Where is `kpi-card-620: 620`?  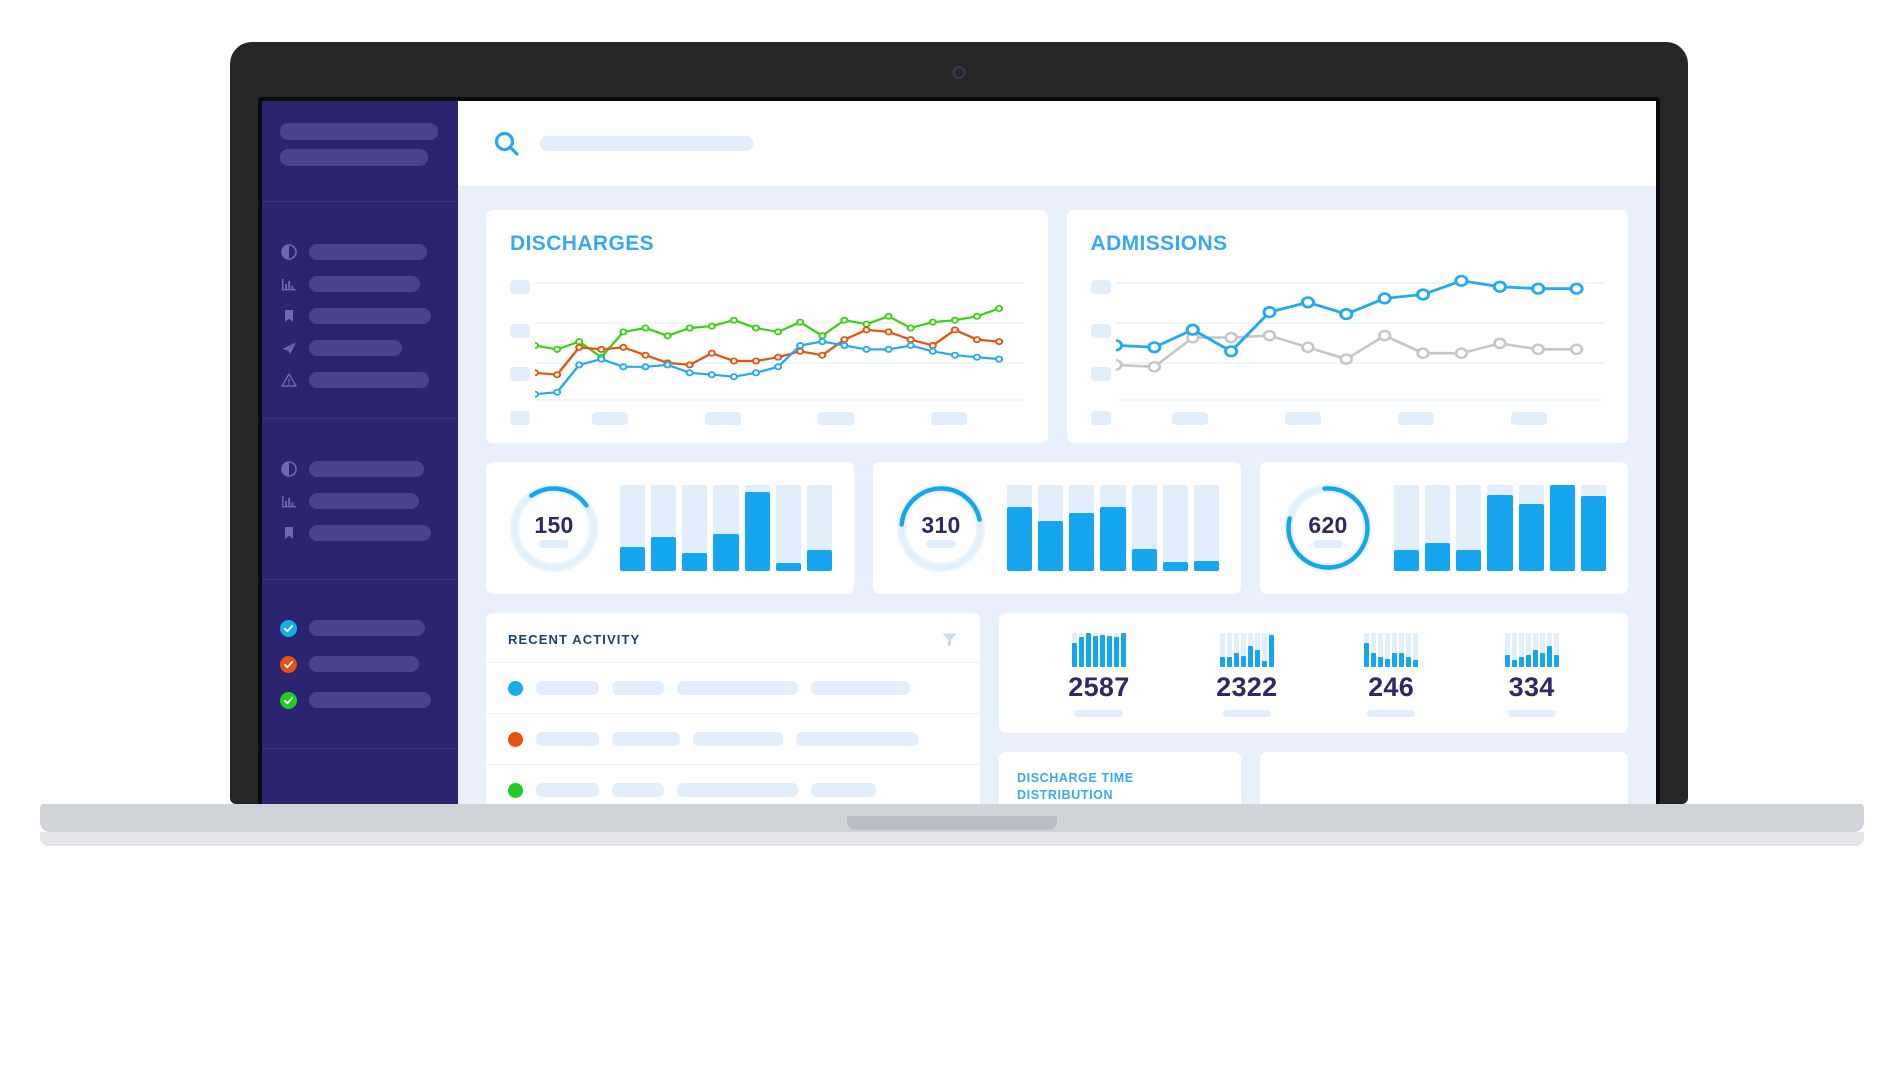 kpi-card-620: 620 is located at coordinates (1444, 528).